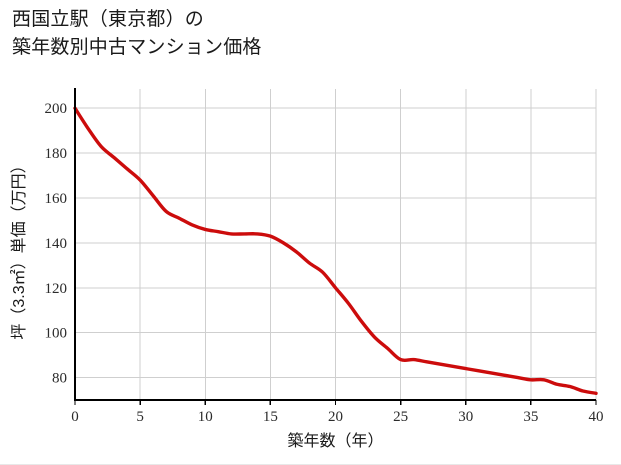 The width and height of the screenshot is (621, 465). Describe the element at coordinates (56, 334) in the screenshot. I see `y-tick-label: 100` at that location.